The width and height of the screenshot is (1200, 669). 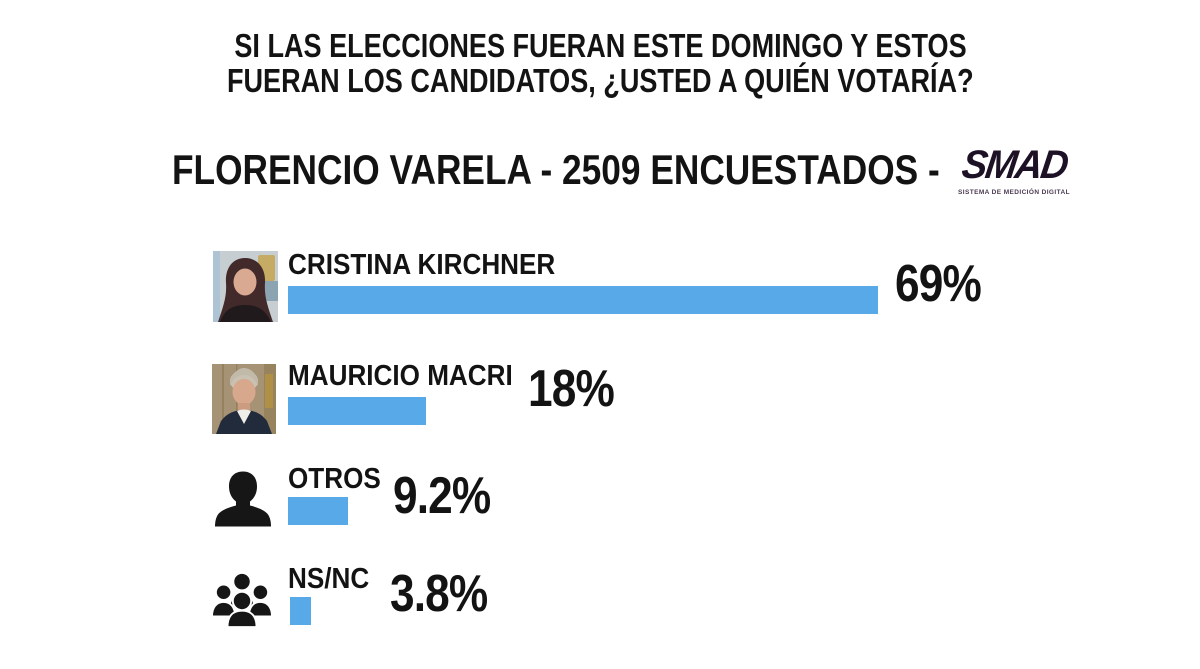 I want to click on value-label-cristina-kirchner: 69%, so click(x=938, y=284).